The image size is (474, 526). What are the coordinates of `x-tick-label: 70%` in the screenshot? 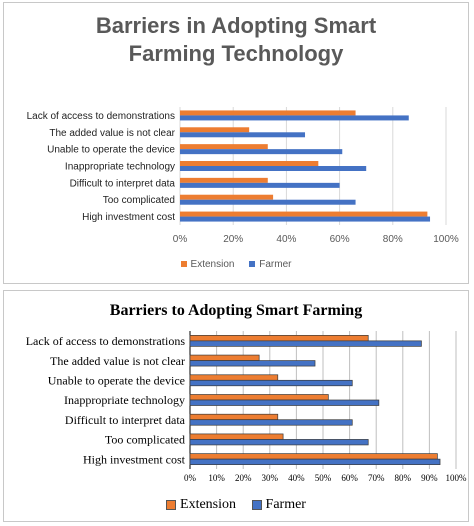 It's located at (376, 478).